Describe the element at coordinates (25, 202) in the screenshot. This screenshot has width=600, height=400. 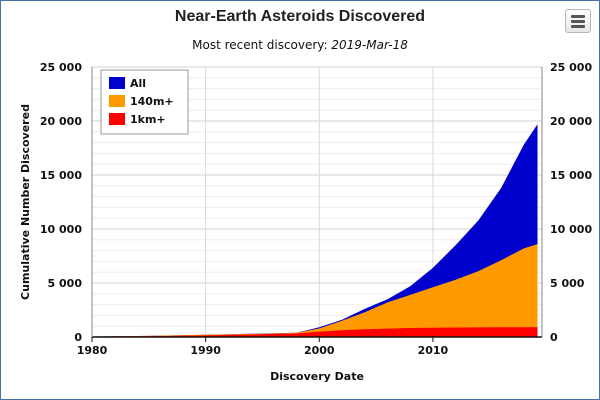
I see `y-axis-title: Cumulative Number Discovered` at that location.